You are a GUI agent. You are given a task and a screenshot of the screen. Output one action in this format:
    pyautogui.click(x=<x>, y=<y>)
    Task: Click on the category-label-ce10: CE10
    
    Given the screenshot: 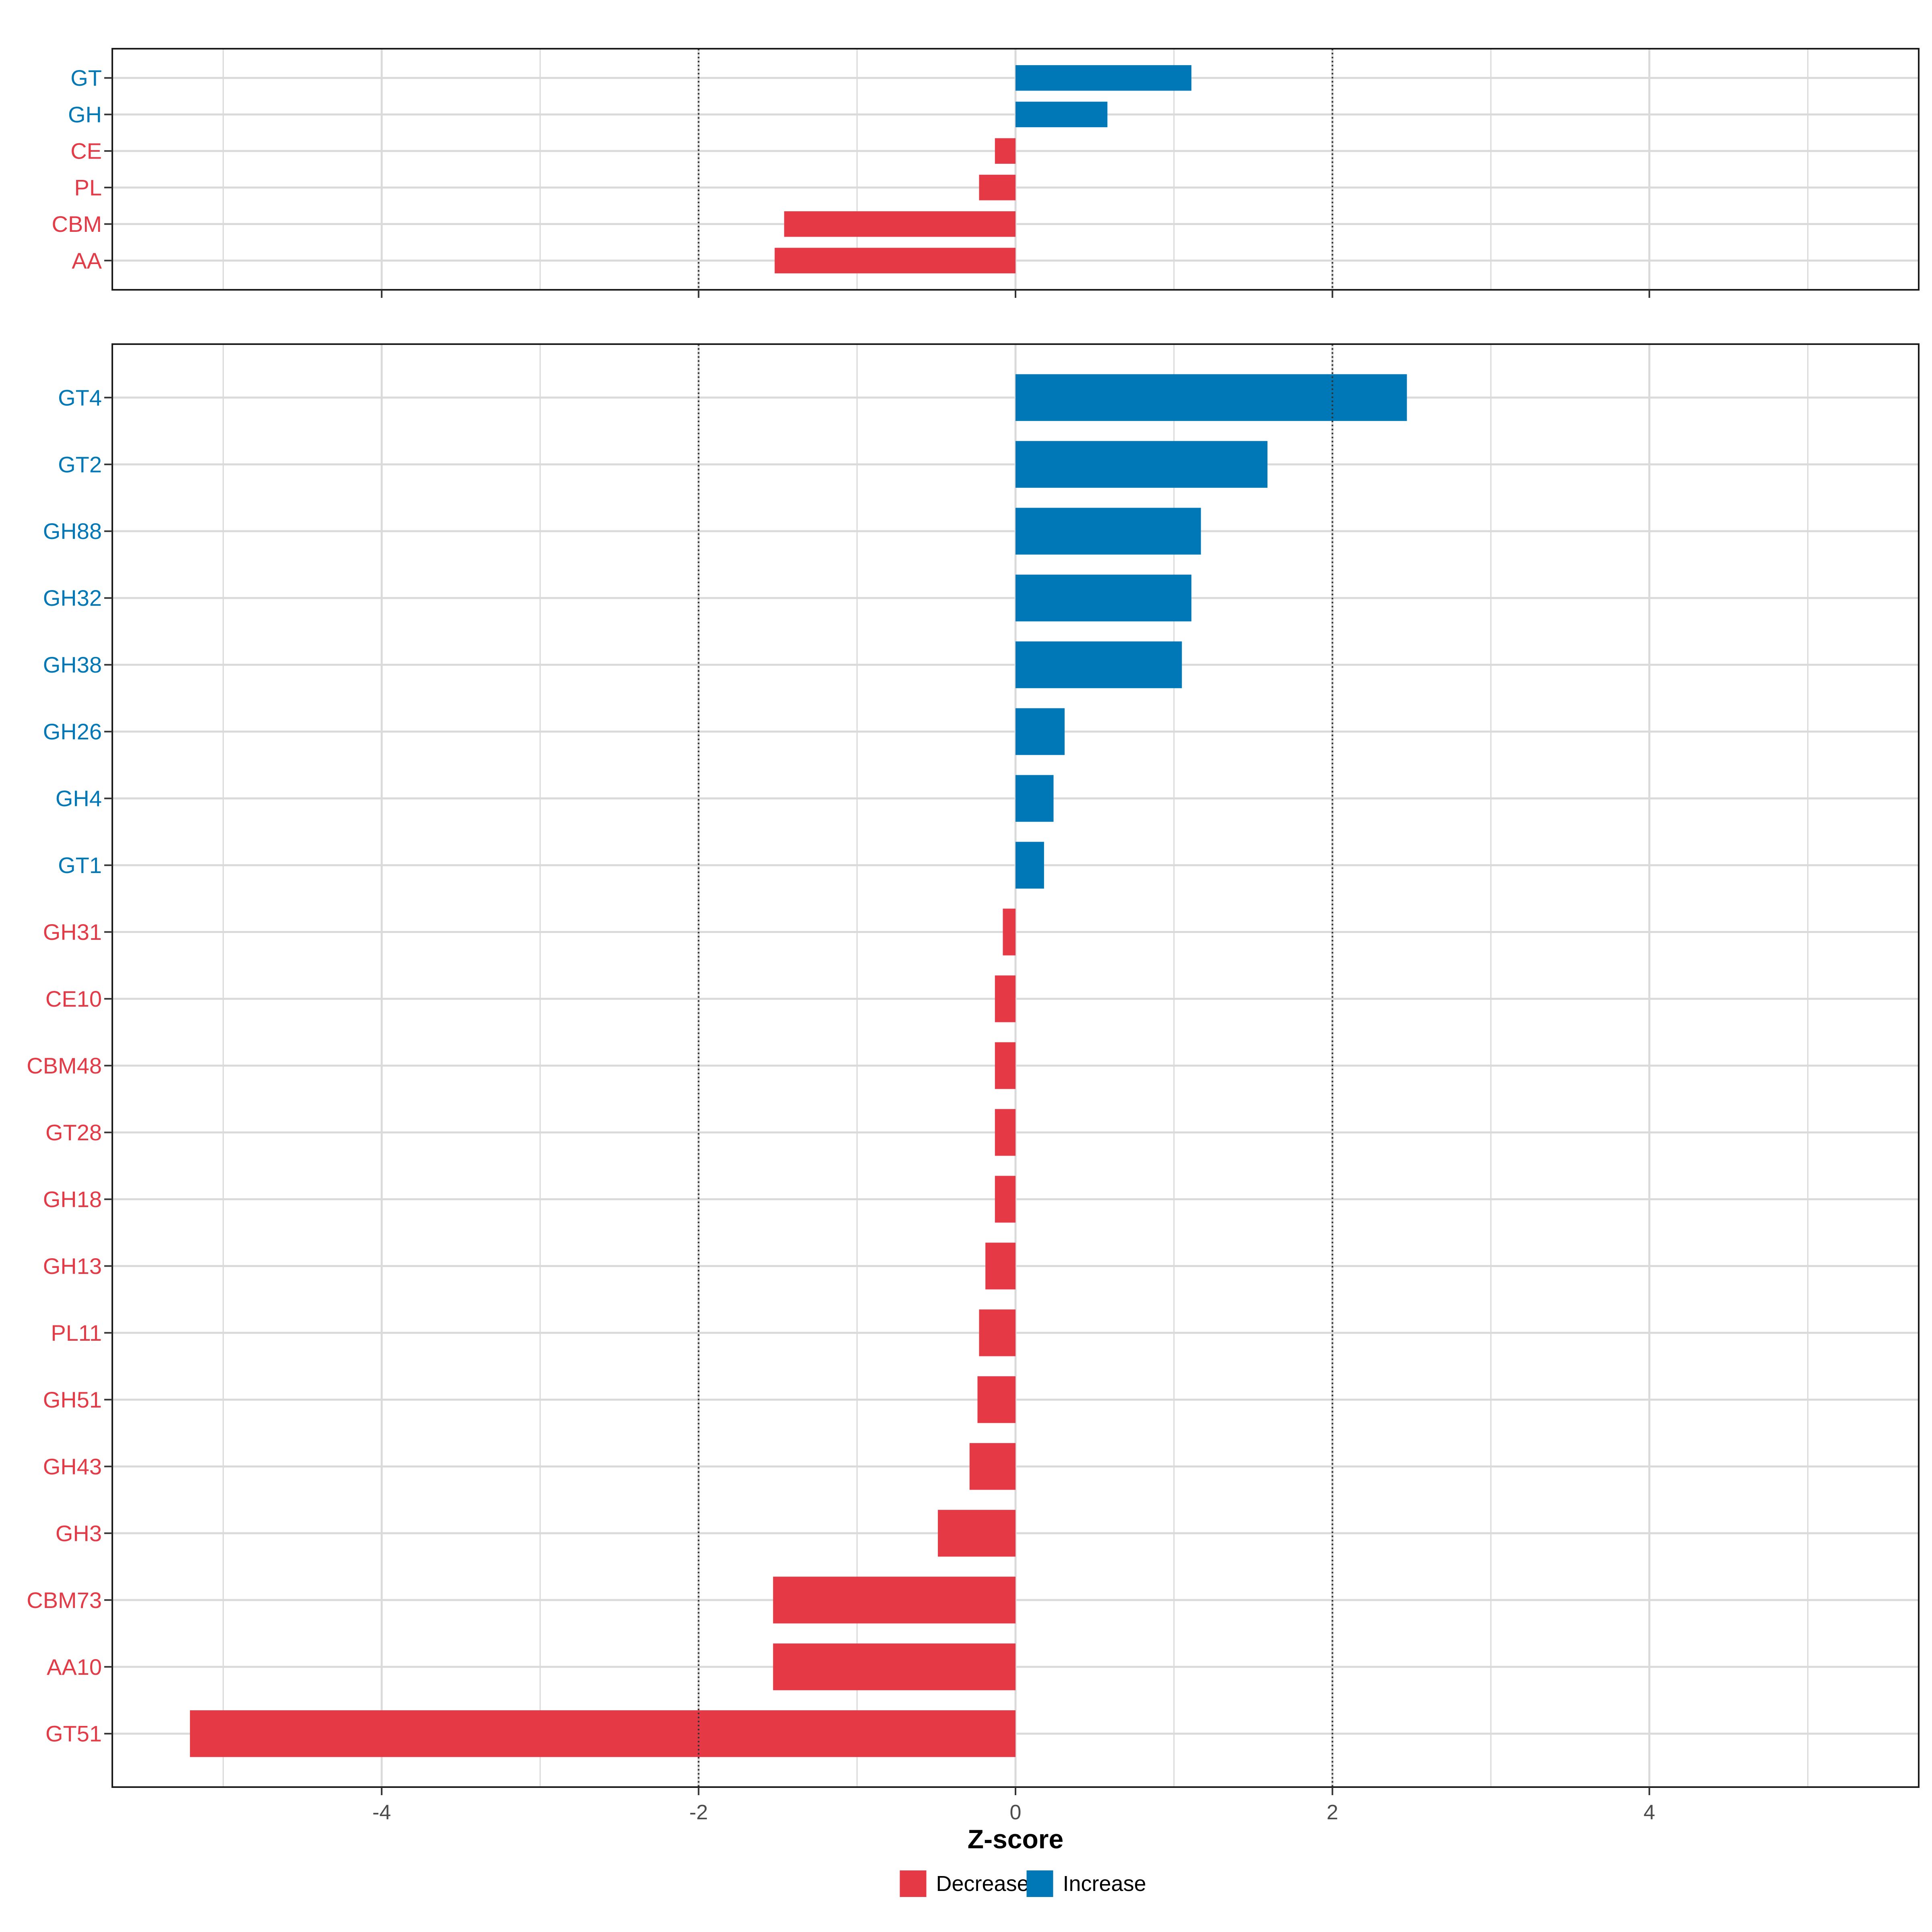 What is the action you would take?
    pyautogui.click(x=73, y=998)
    